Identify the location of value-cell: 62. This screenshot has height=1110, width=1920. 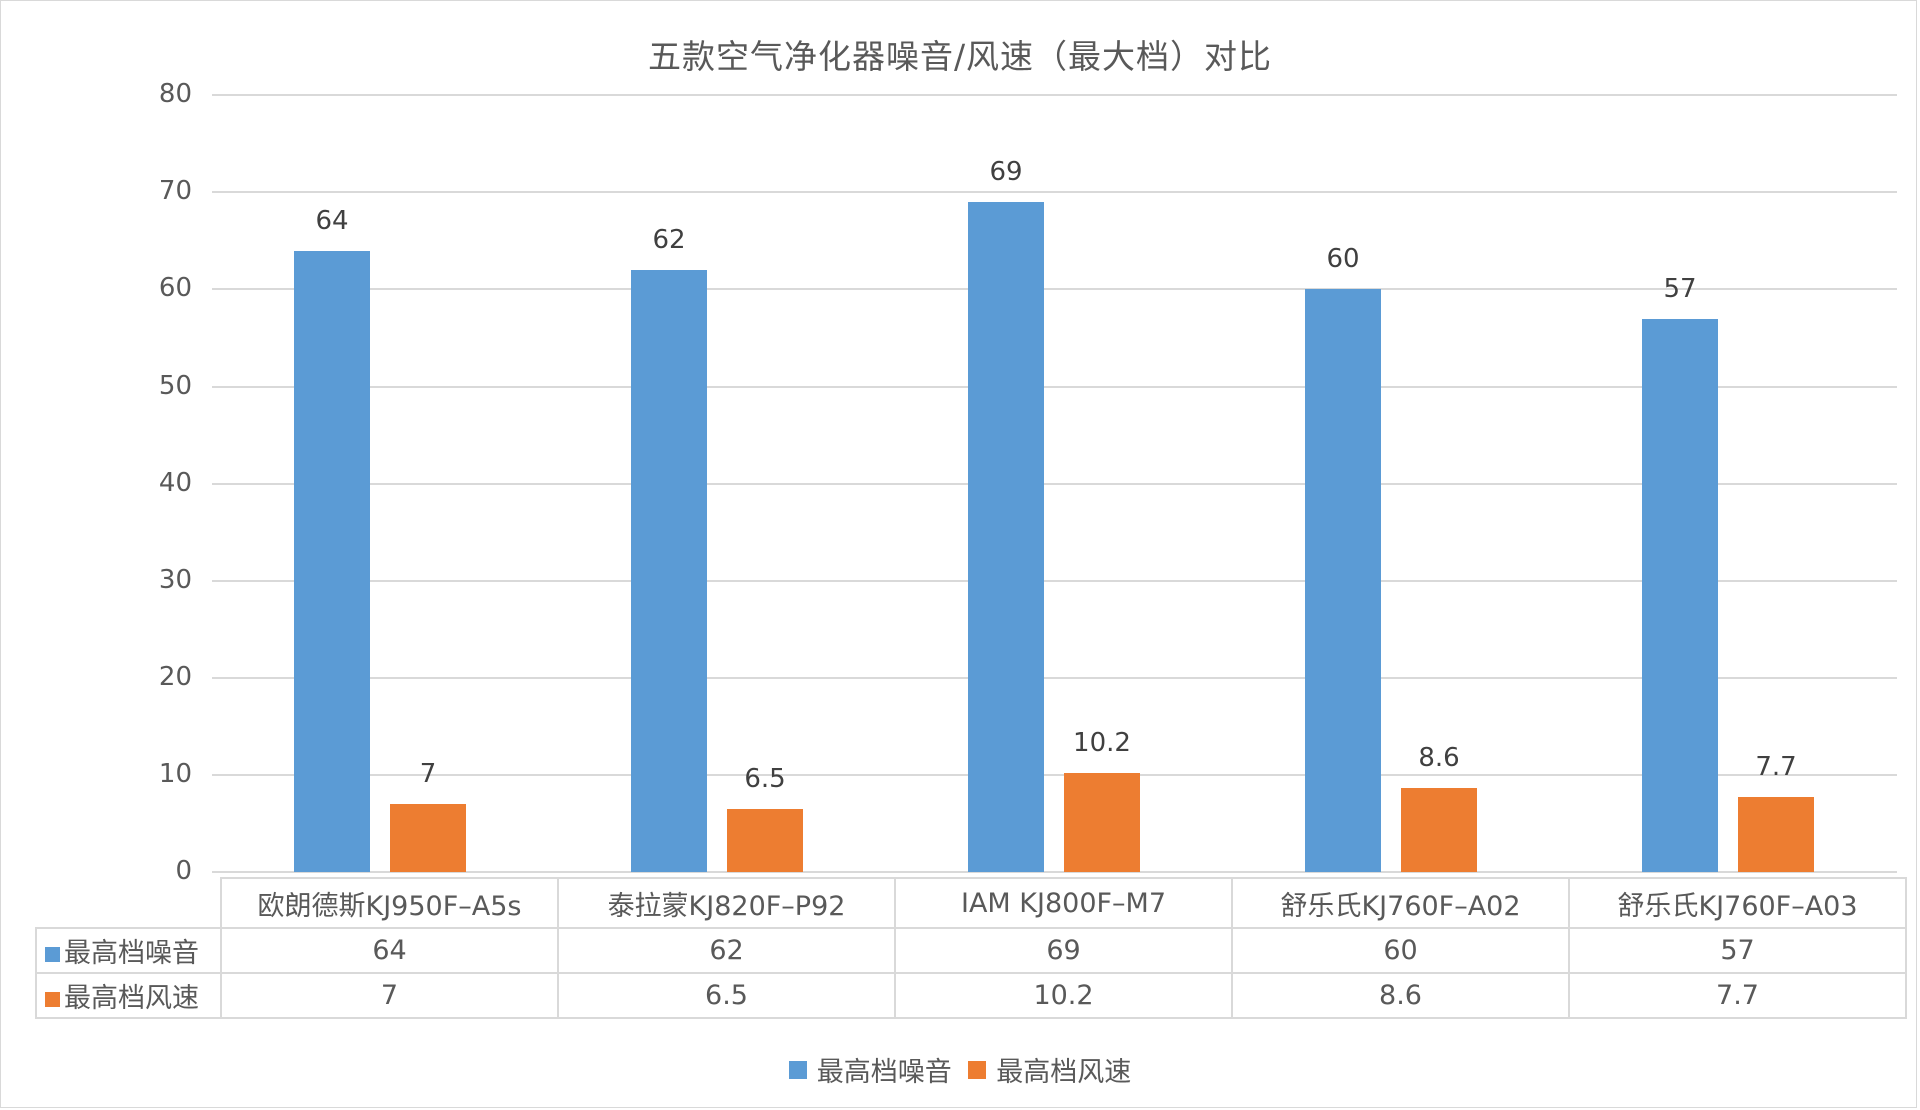
(726, 950).